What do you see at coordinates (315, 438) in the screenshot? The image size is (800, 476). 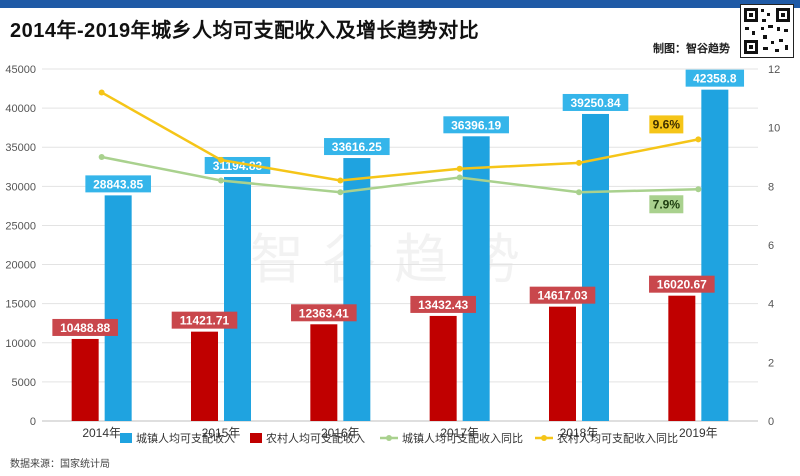 I see `legend-label: 农村人均可支配收入` at bounding box center [315, 438].